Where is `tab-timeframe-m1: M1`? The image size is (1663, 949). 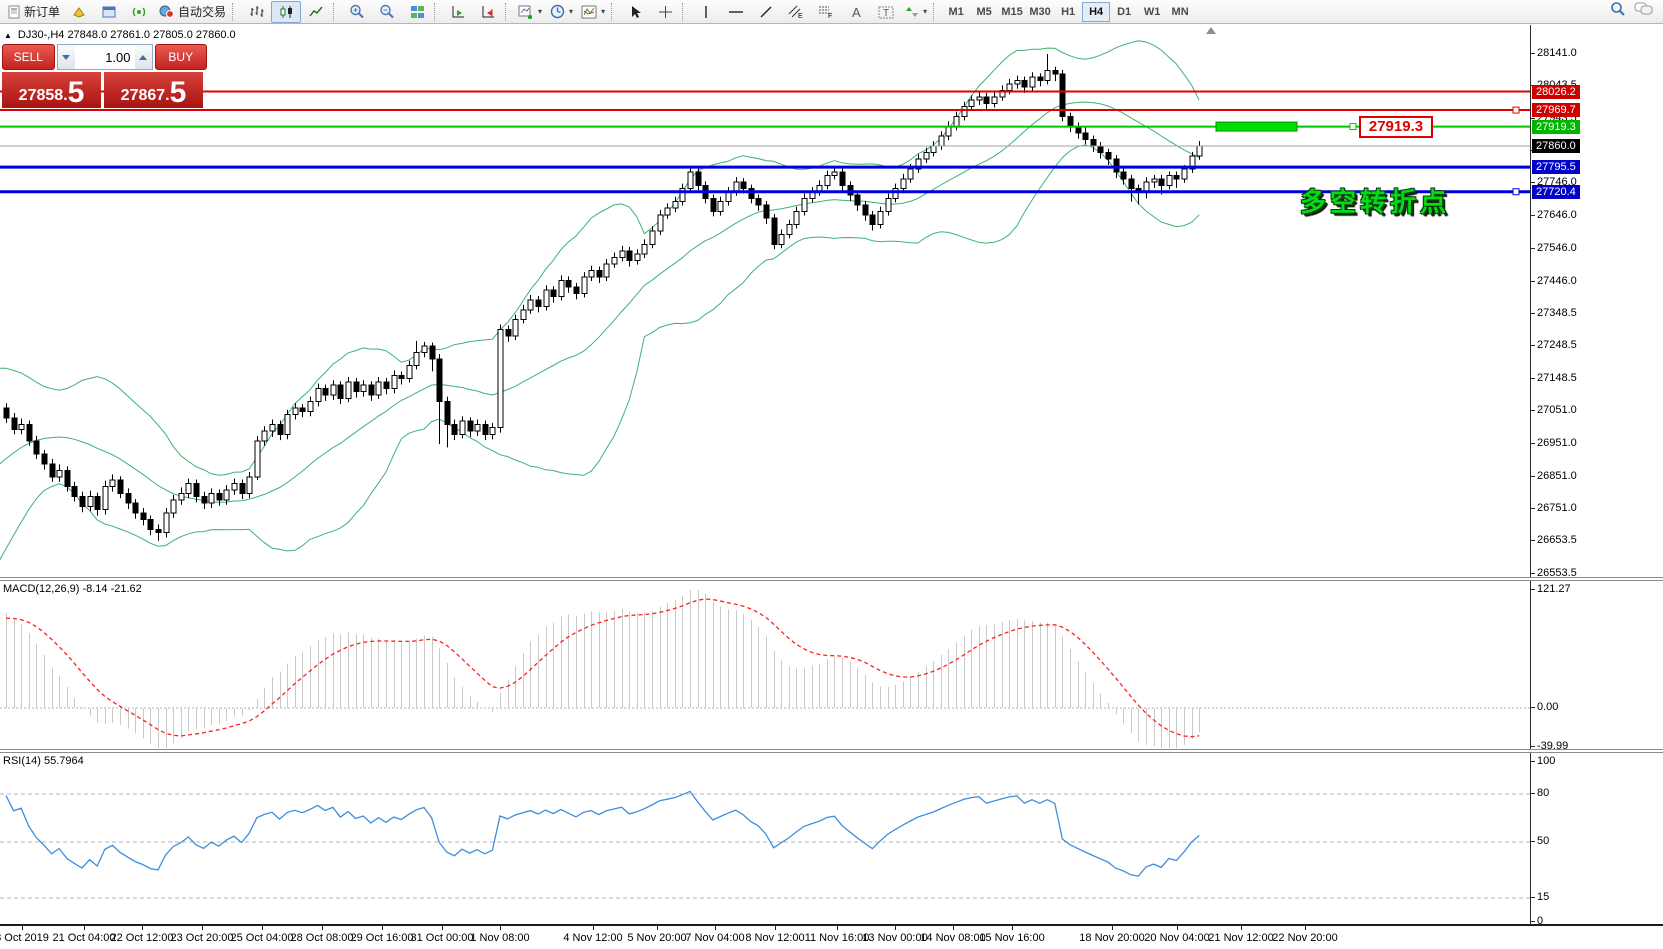 tab-timeframe-m1: M1 is located at coordinates (956, 11).